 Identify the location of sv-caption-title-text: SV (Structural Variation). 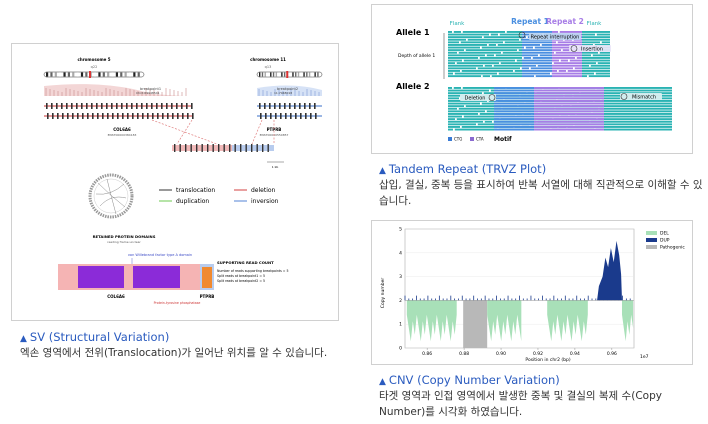
(99, 337).